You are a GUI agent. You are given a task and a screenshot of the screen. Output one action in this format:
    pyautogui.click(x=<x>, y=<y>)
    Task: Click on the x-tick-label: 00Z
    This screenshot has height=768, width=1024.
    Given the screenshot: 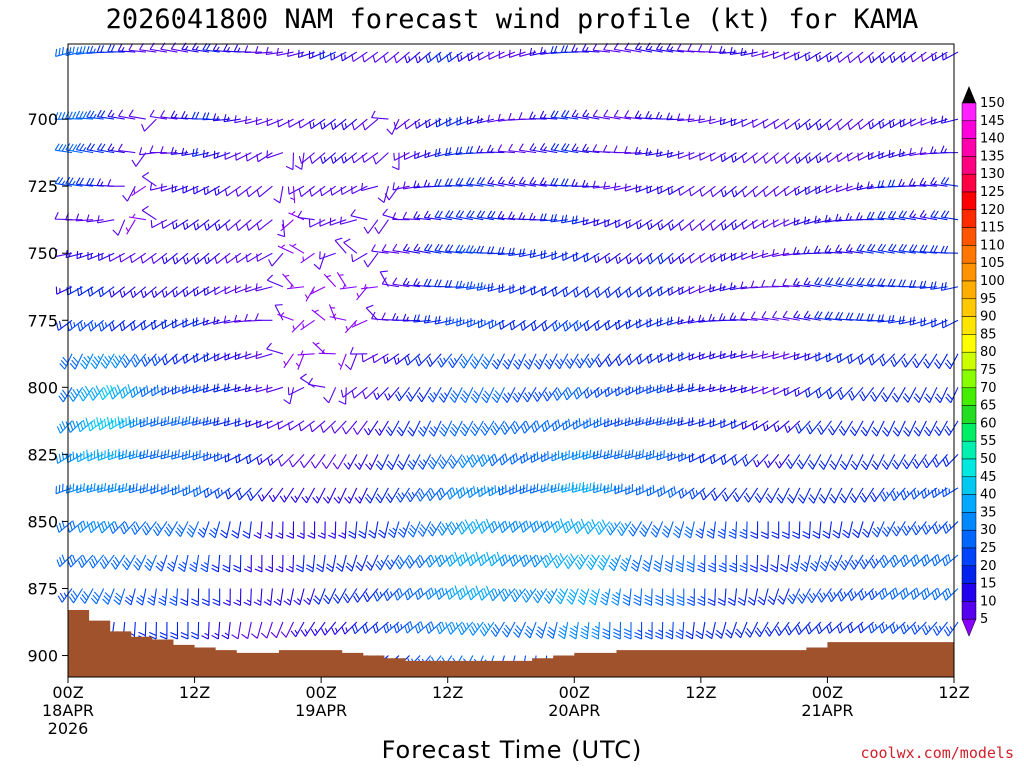 What is the action you would take?
    pyautogui.click(x=827, y=692)
    